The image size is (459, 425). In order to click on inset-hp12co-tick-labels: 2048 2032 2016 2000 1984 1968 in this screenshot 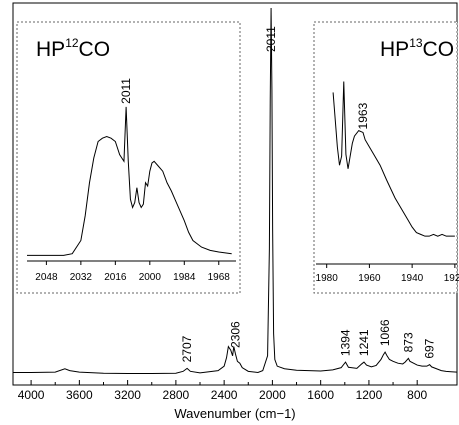, I will do `click(132, 277)`.